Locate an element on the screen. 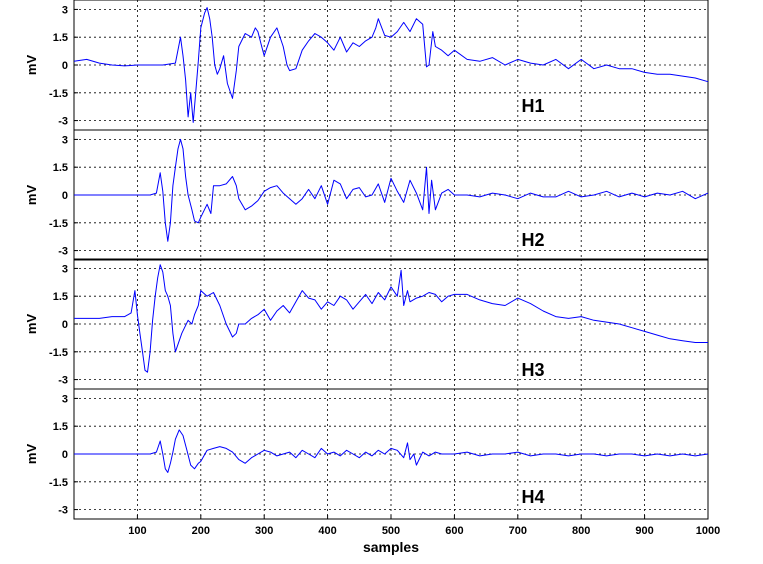 The image size is (763, 564). signal-line-h4 is located at coordinates (391, 451).